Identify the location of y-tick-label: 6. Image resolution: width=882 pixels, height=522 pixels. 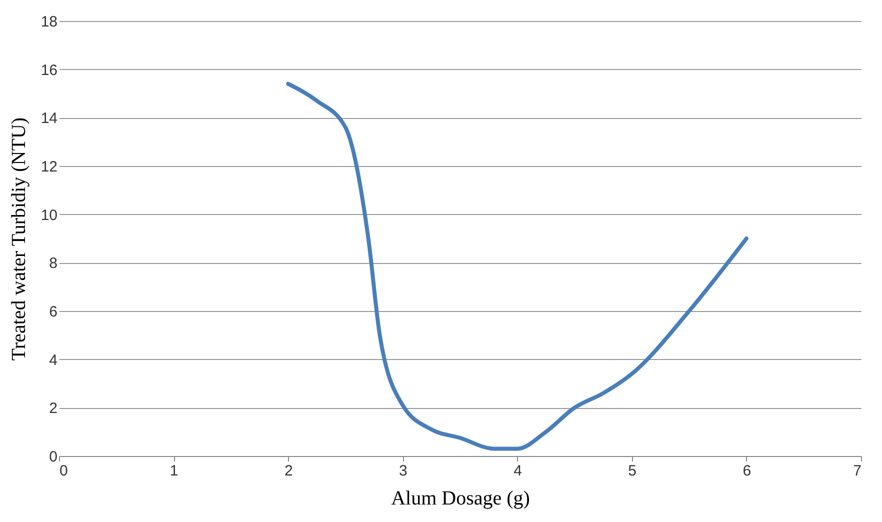
(53, 312).